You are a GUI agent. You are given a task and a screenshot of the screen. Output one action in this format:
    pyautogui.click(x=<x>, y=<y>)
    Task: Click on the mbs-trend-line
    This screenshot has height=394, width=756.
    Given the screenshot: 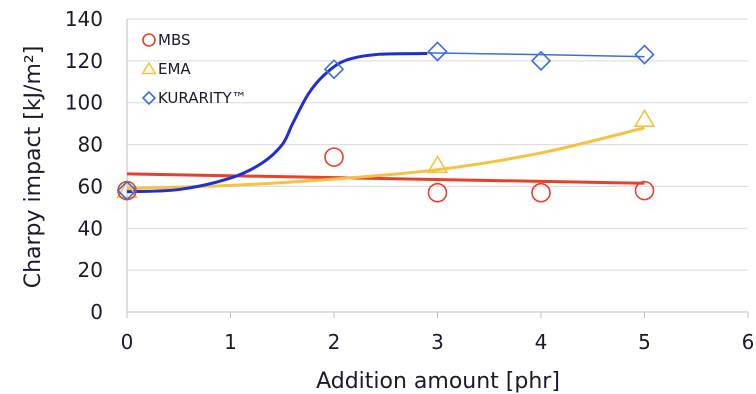 What is the action you would take?
    pyautogui.click(x=385, y=178)
    